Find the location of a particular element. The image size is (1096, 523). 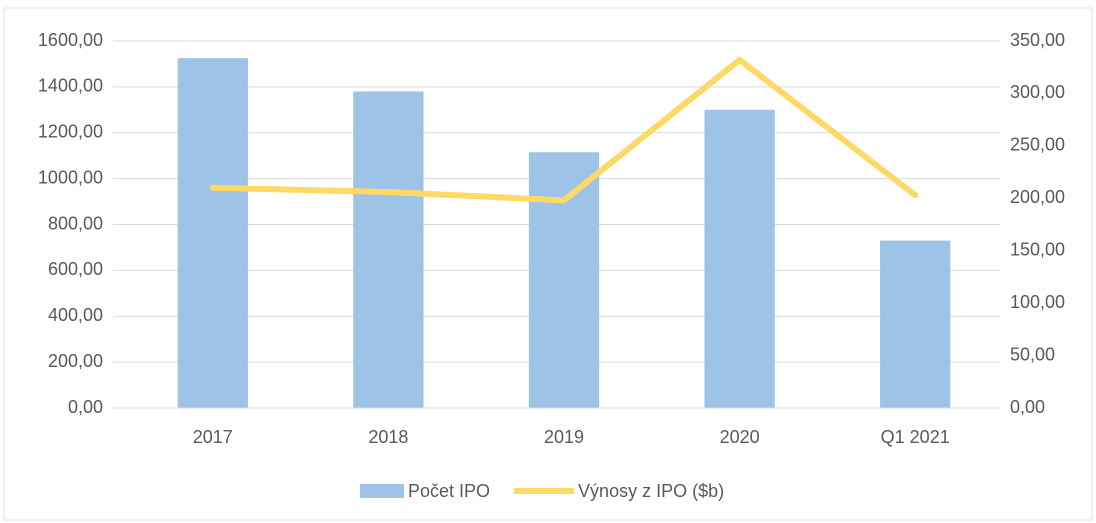

y-tick-label: 0,00 is located at coordinates (85, 407).